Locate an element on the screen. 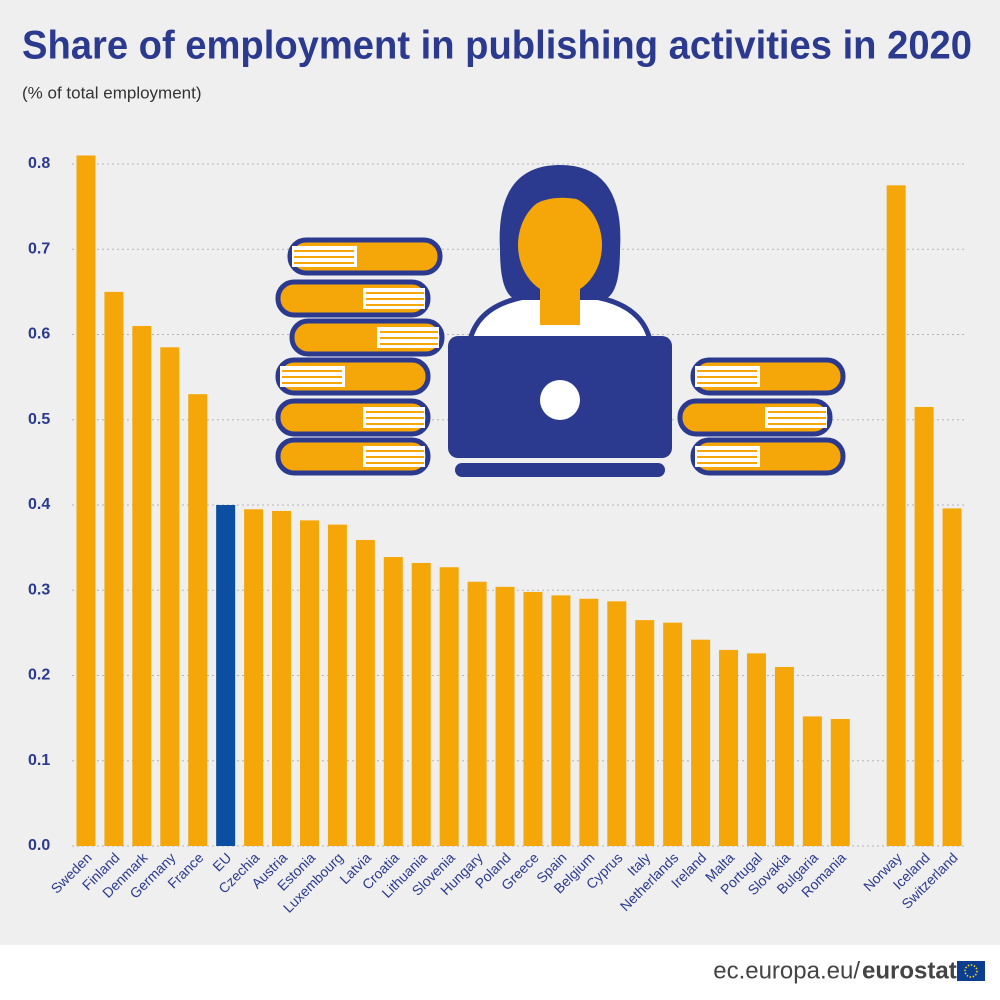 The image size is (1000, 1000). y-tick-label: 0.1 is located at coordinates (39, 760).